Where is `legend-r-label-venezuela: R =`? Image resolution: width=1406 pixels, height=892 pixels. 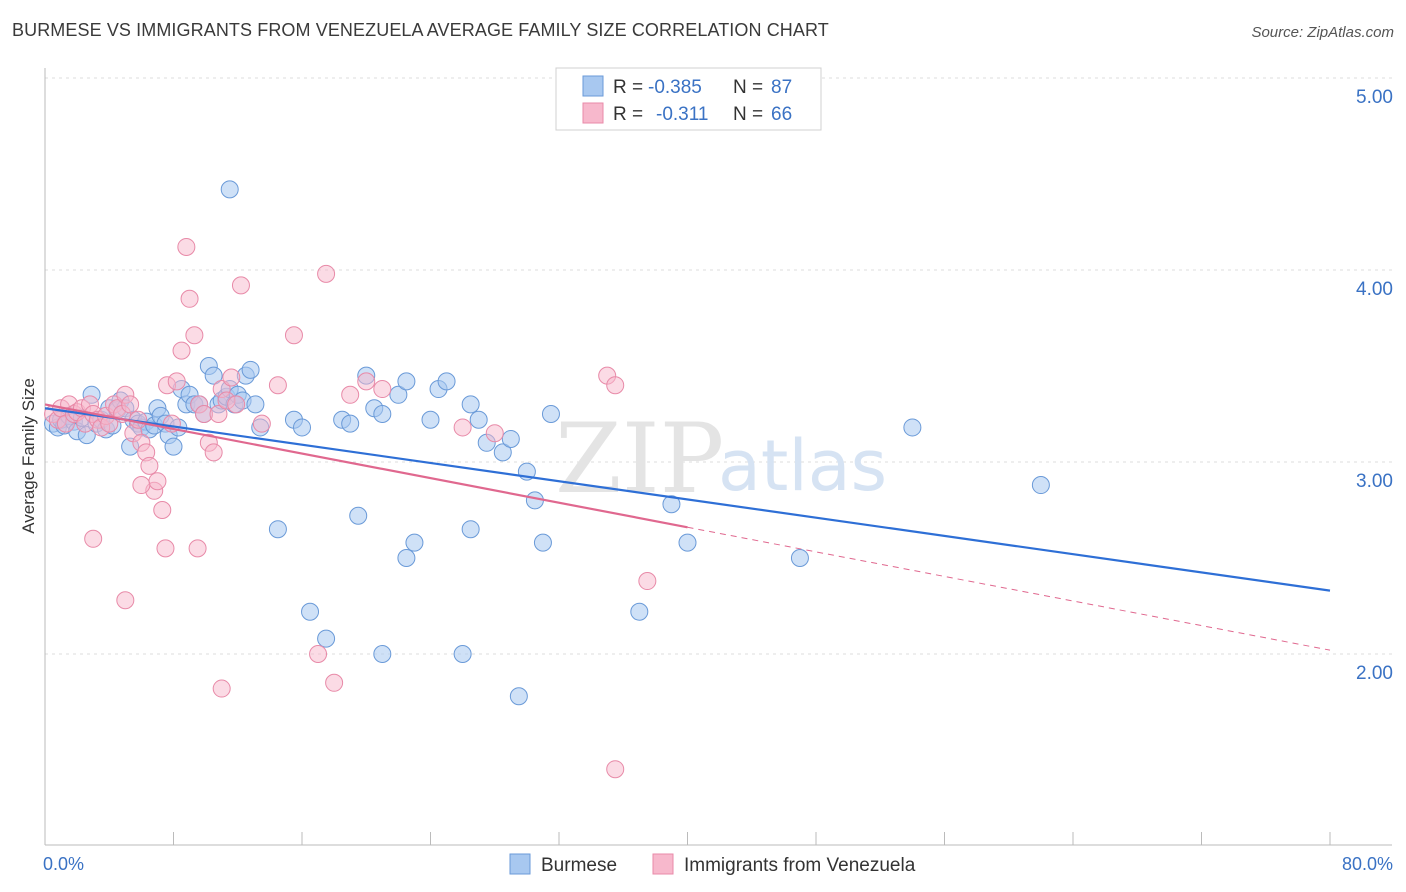
legend-r-label-venezuela: R = is located at coordinates (628, 114).